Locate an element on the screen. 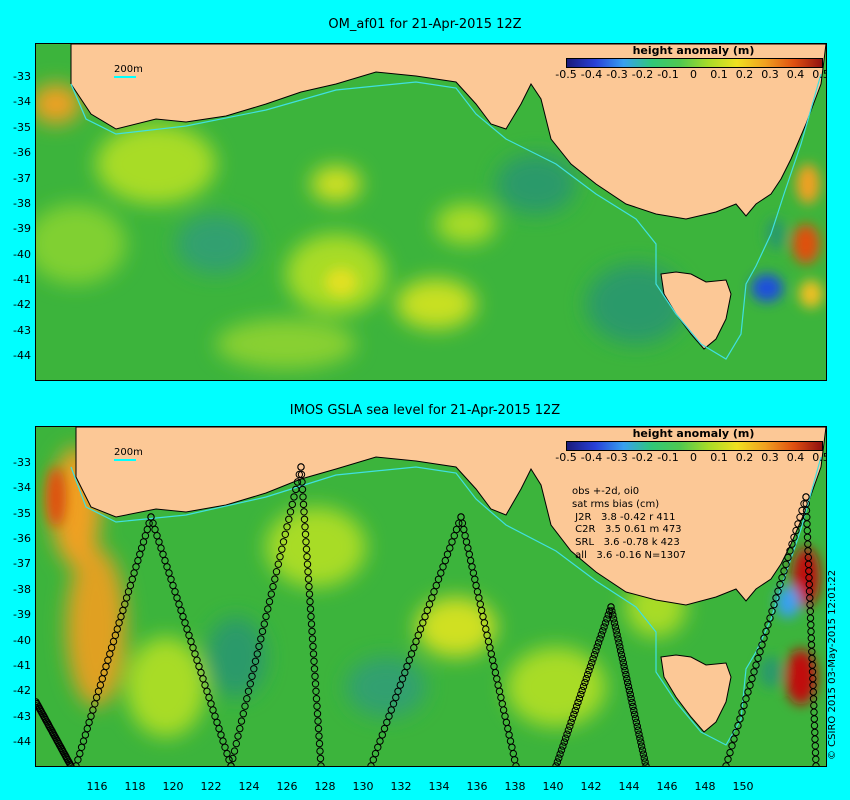 This screenshot has height=800, width=850. lat-label: -38 is located at coordinates (22, 203).